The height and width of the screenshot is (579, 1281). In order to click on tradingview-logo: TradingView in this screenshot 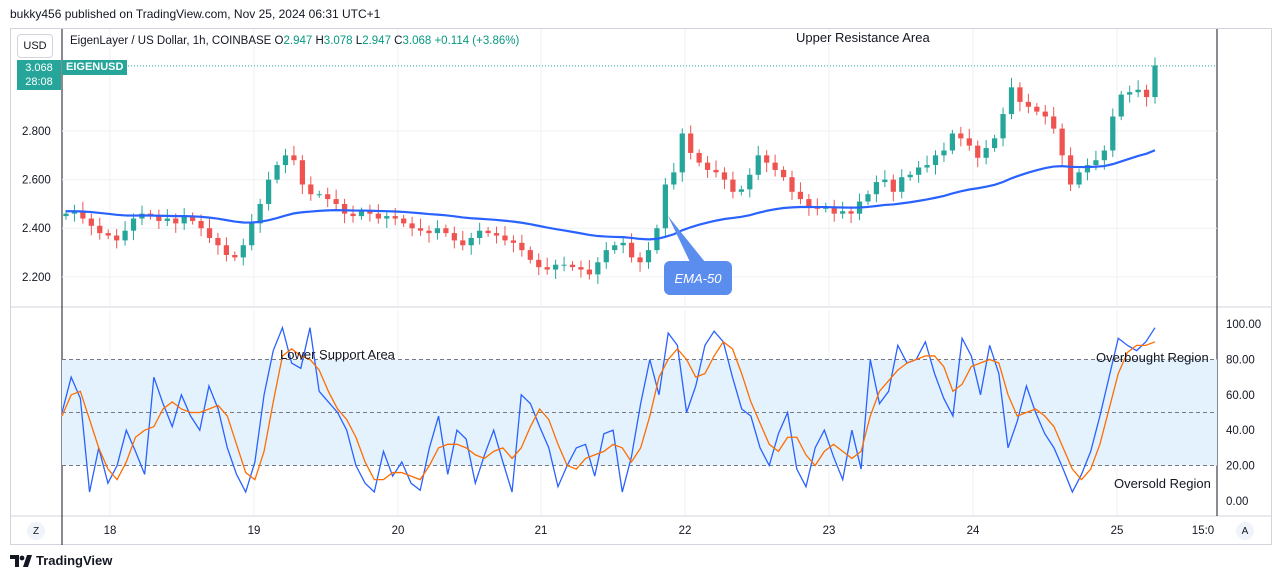, I will do `click(61, 560)`.